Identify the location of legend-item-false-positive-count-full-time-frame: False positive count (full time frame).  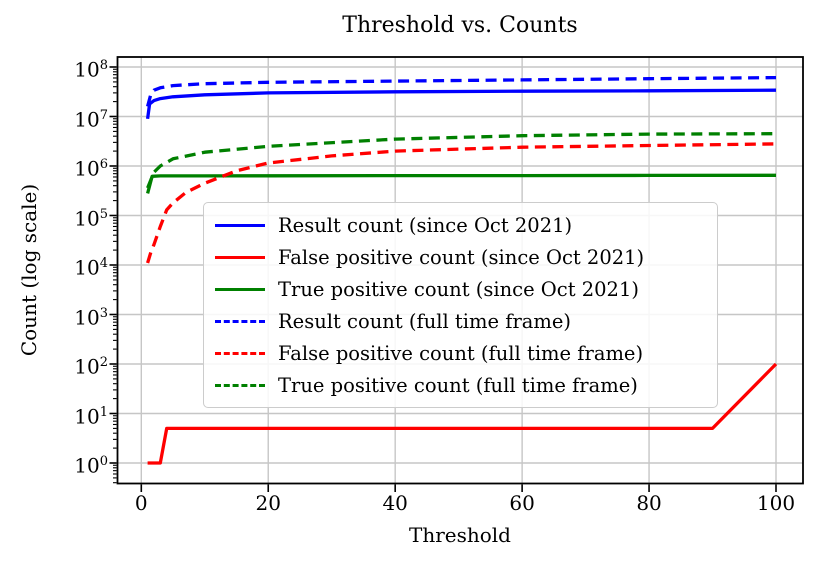
(460, 353).